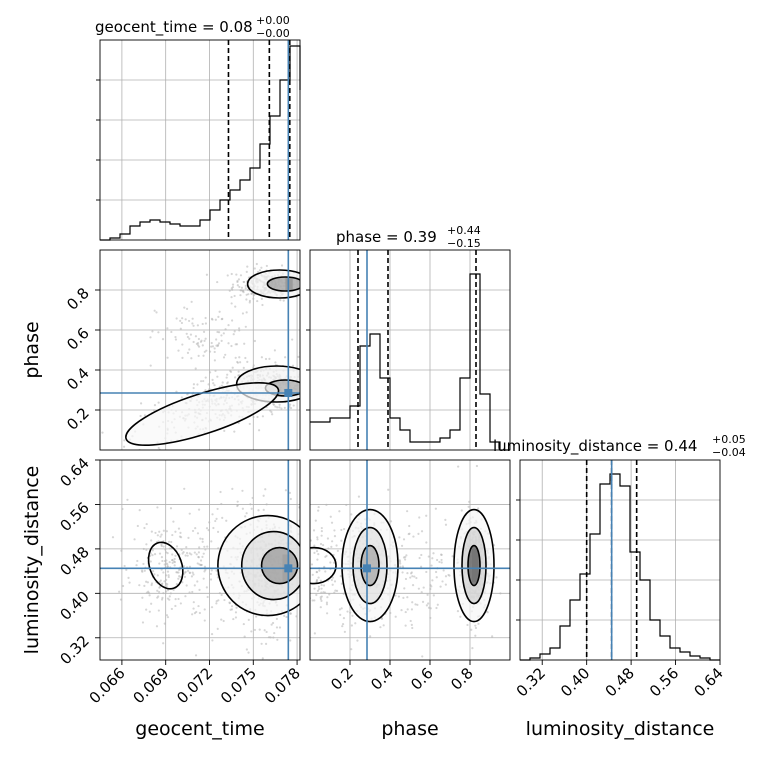  Describe the element at coordinates (78, 299) in the screenshot. I see `ytick-label: 0.8` at that location.